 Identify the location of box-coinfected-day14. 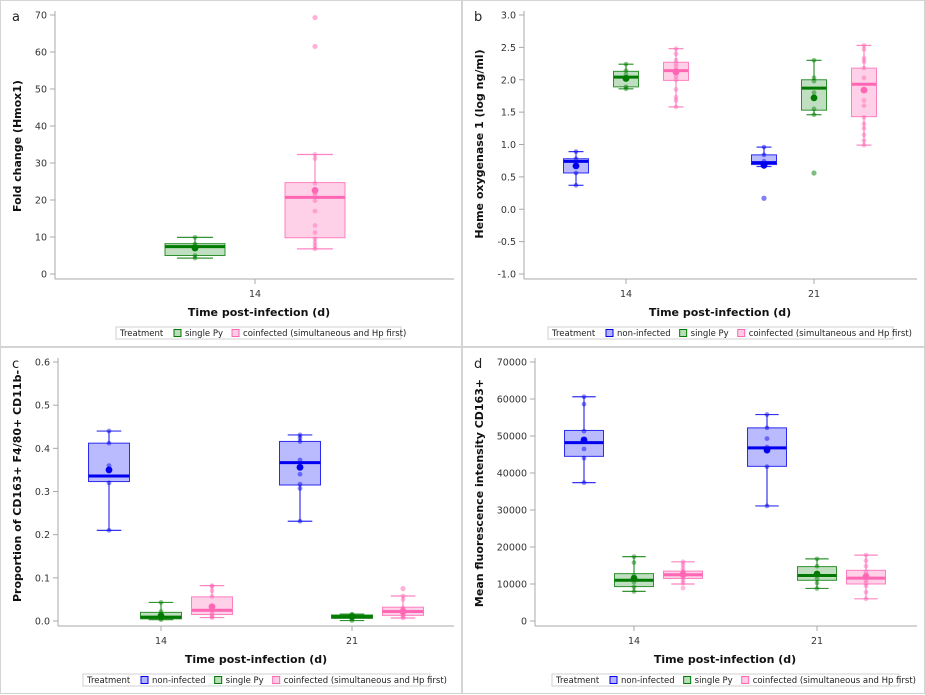
(212, 601).